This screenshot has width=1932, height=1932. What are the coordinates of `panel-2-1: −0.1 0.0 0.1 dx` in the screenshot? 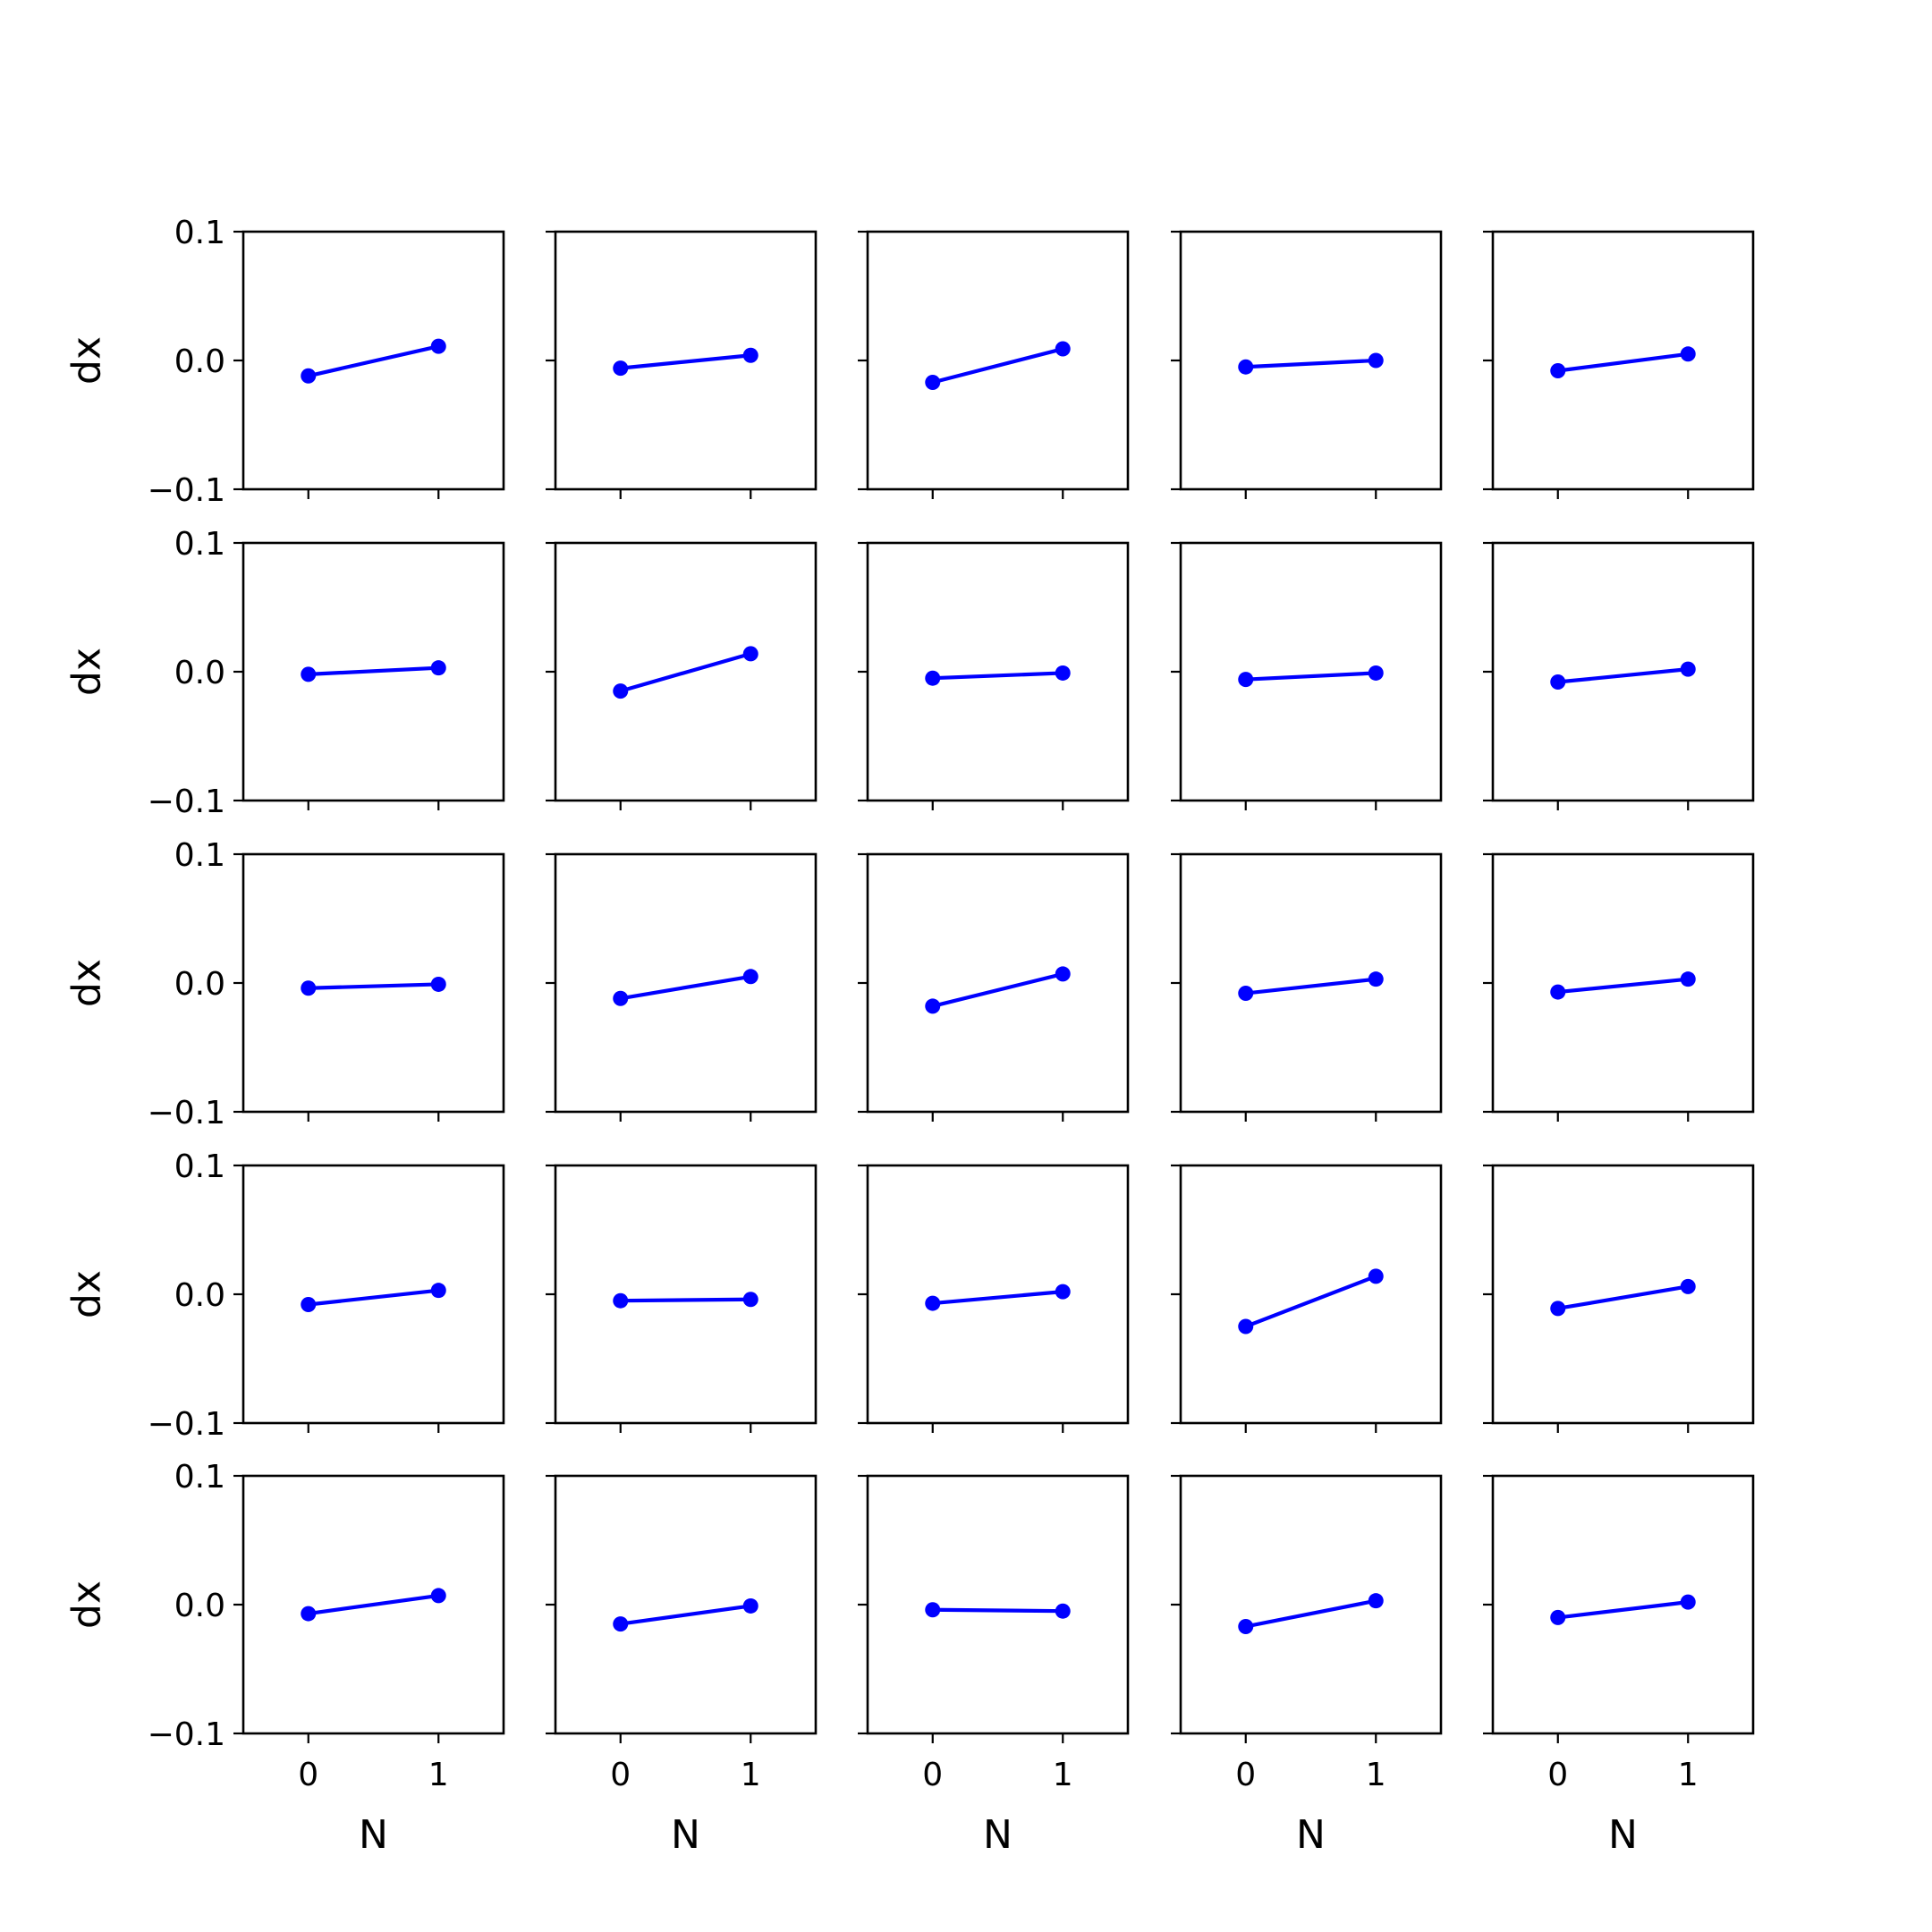 It's located at (284, 673).